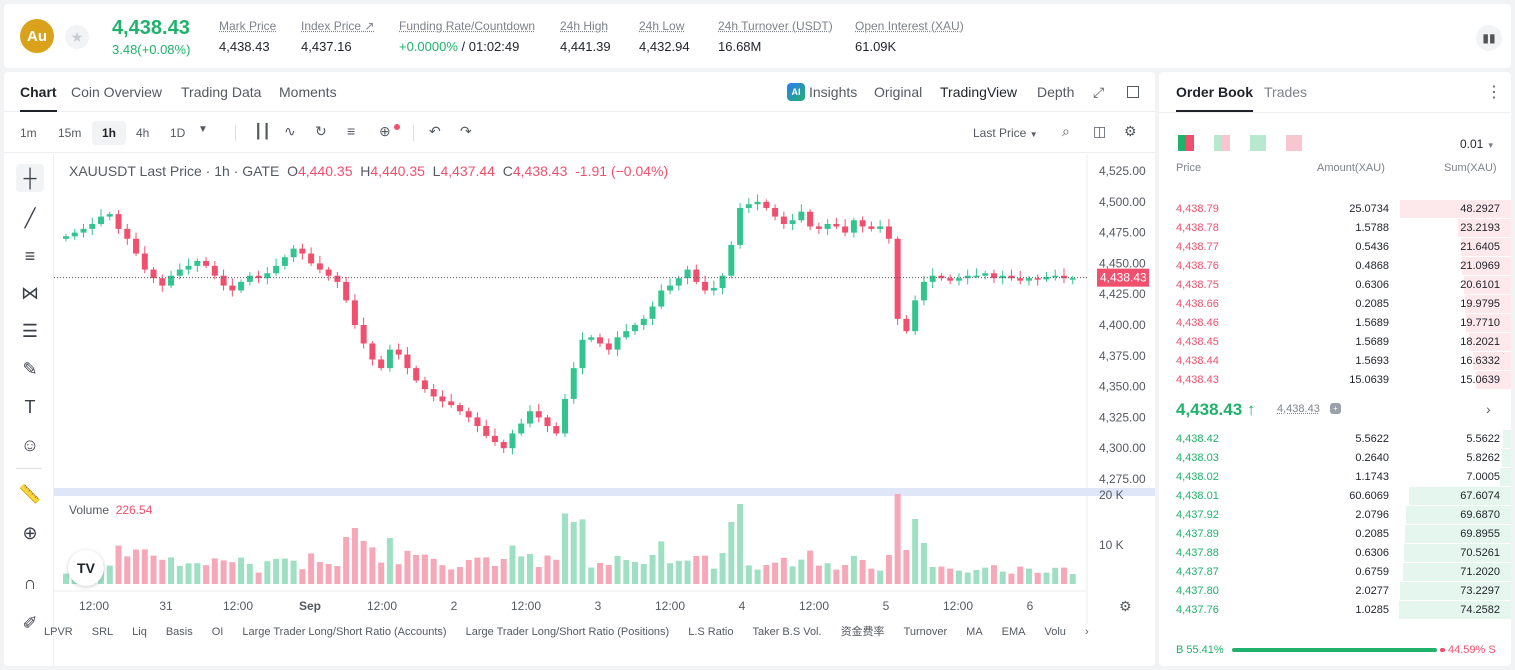 This screenshot has width=1515, height=670. Describe the element at coordinates (109, 133) in the screenshot. I see `timeframe-1h: 1h` at that location.